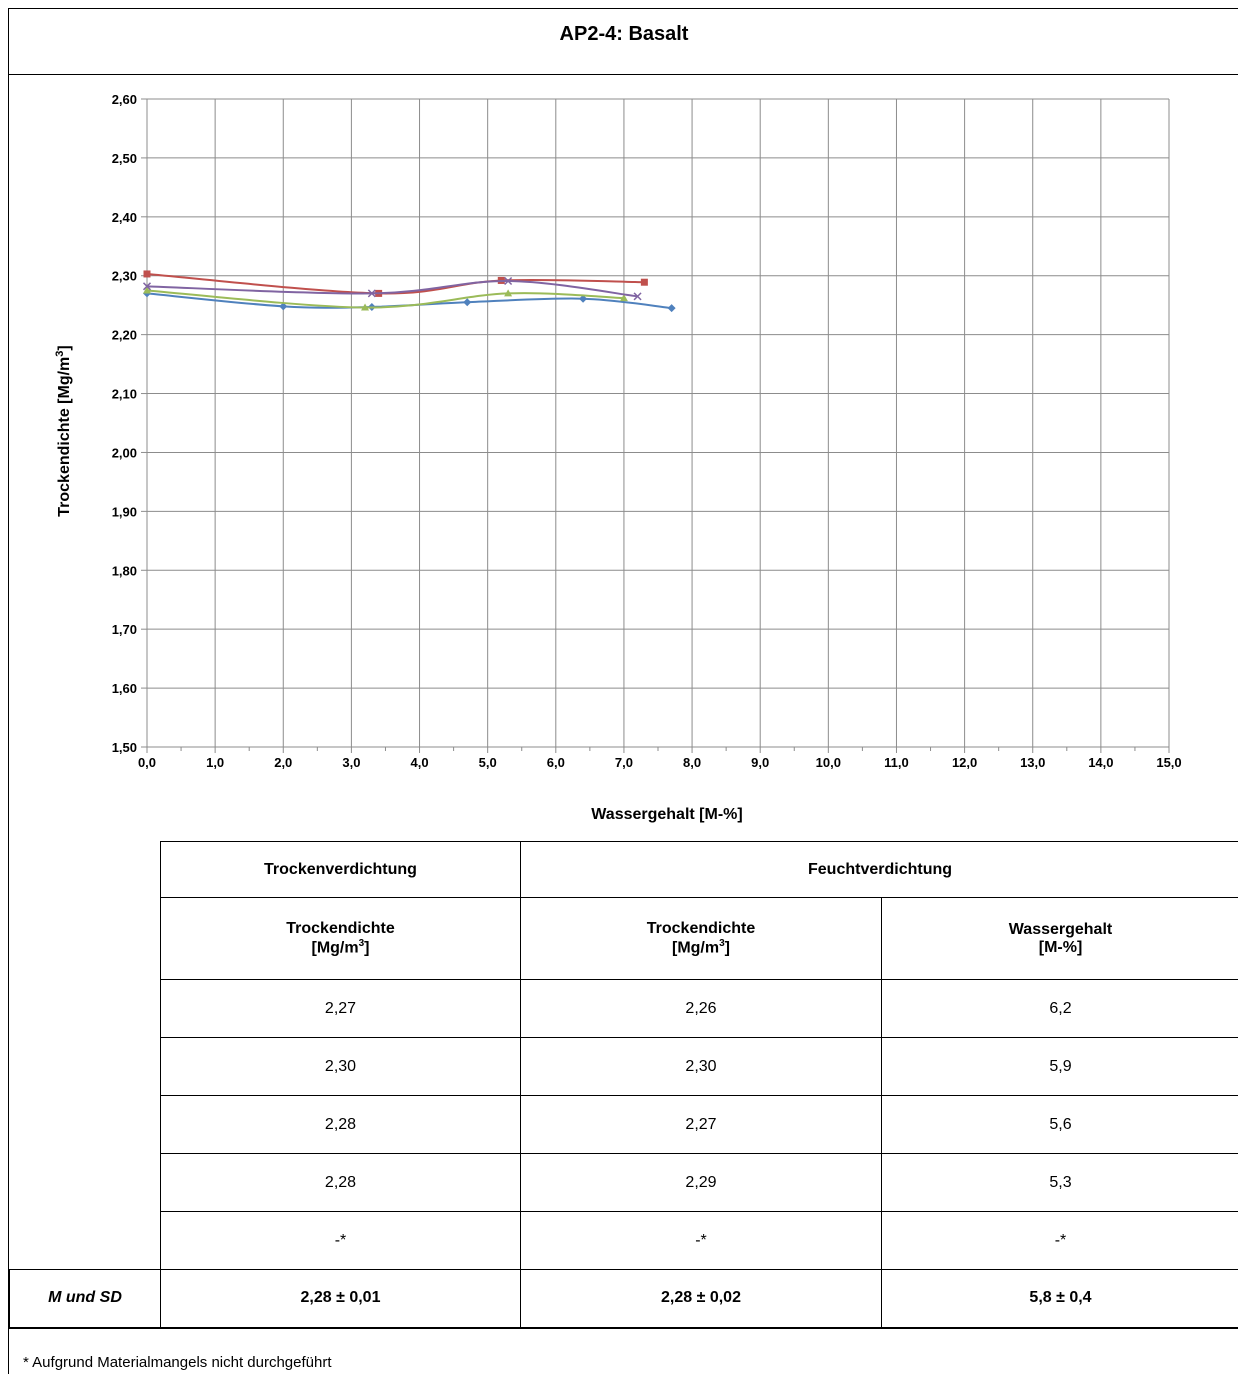  Describe the element at coordinates (340, 1066) in the screenshot. I see `cell-trocken: 2,30` at that location.